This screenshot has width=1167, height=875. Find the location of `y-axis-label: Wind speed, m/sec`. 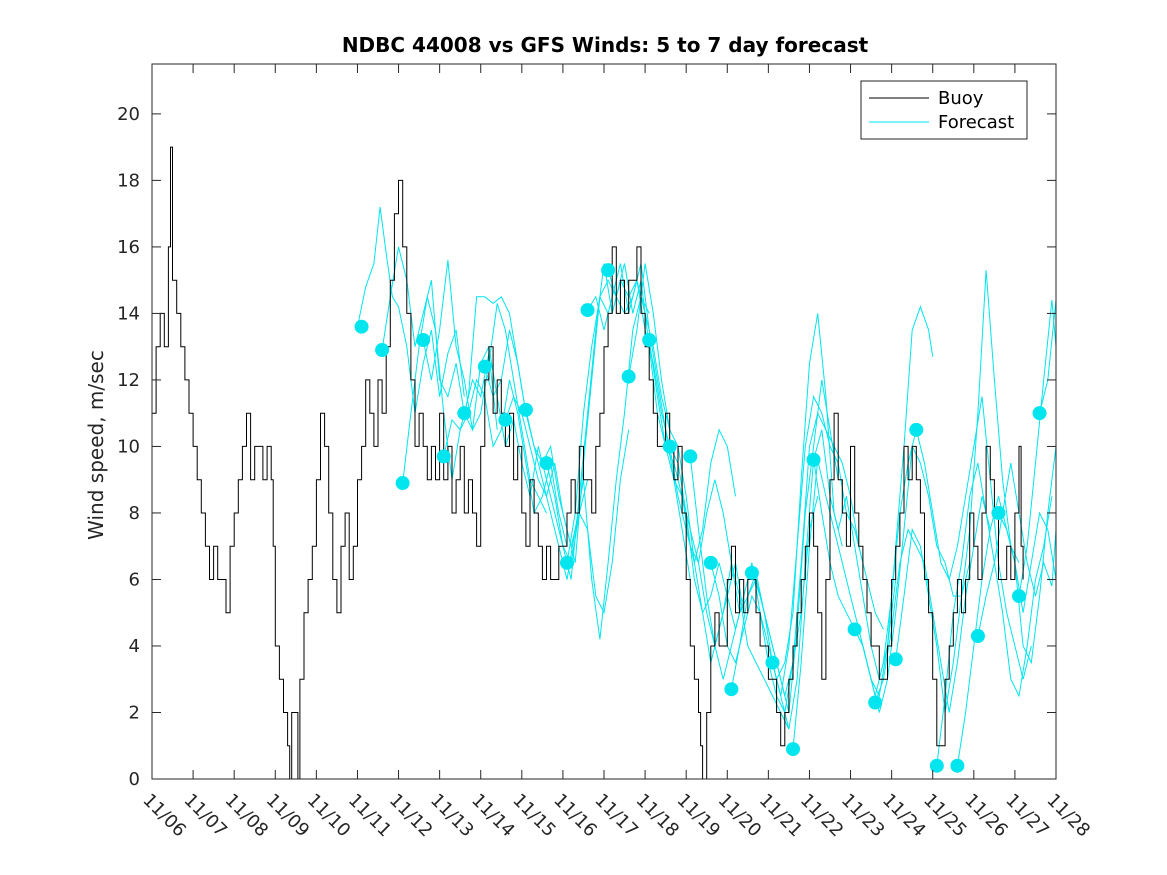

y-axis-label: Wind speed, m/sec is located at coordinates (96, 445).